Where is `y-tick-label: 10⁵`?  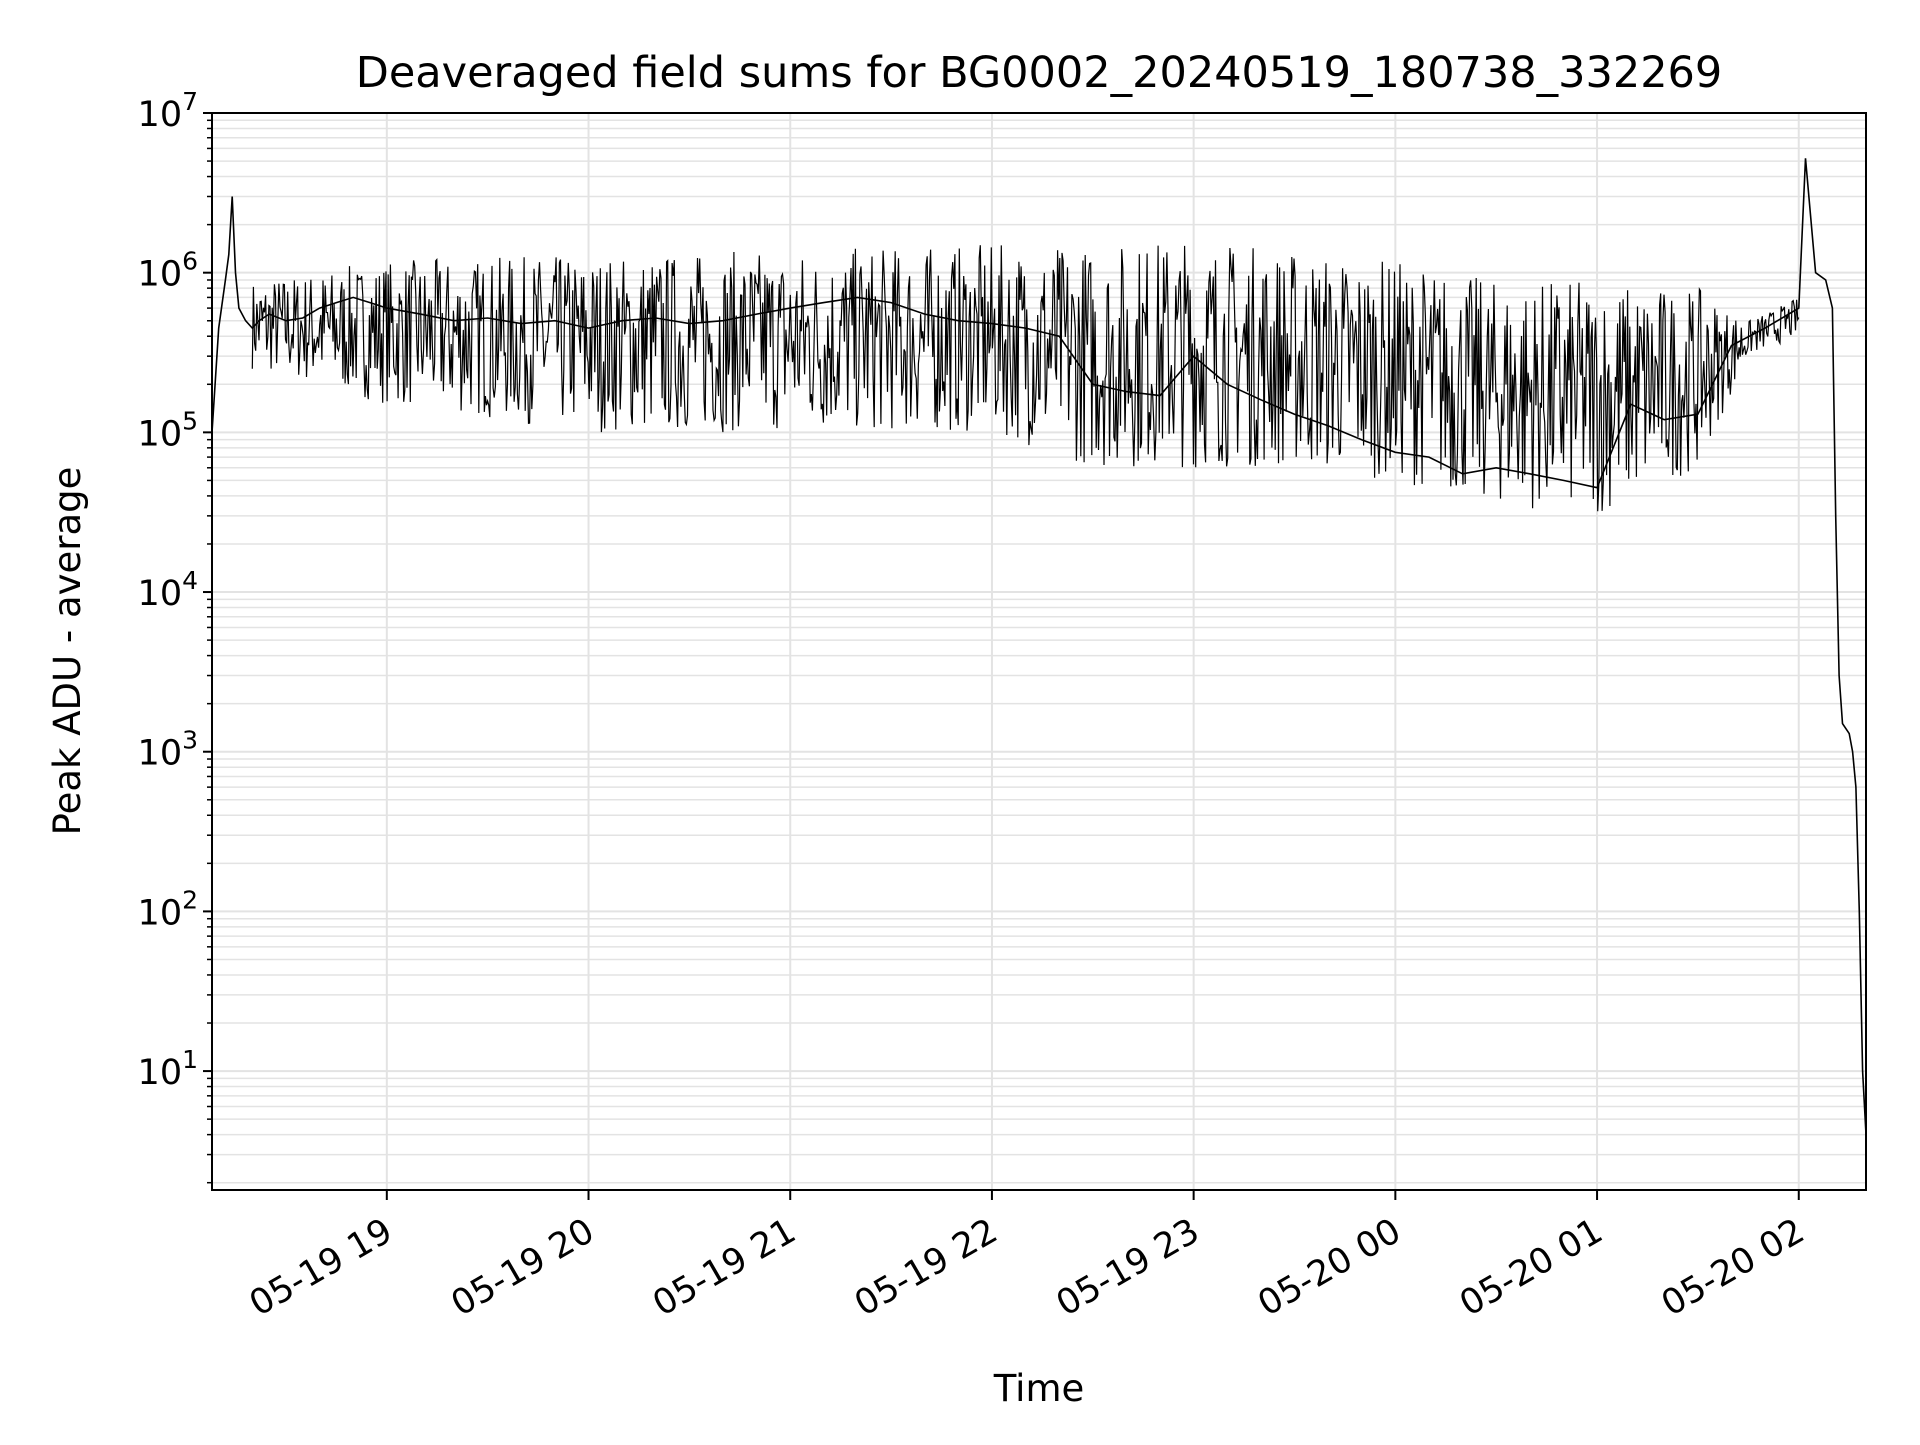 y-tick-label: 10⁵ is located at coordinates (168, 430).